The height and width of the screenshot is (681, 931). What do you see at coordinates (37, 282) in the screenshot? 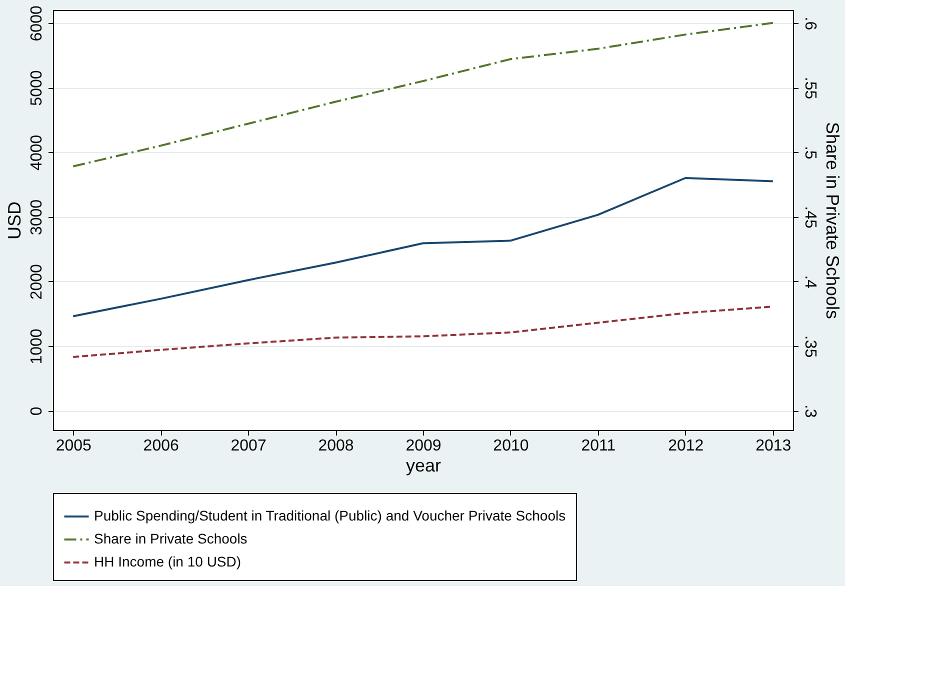
I see `y-tick-label: 2000` at bounding box center [37, 282].